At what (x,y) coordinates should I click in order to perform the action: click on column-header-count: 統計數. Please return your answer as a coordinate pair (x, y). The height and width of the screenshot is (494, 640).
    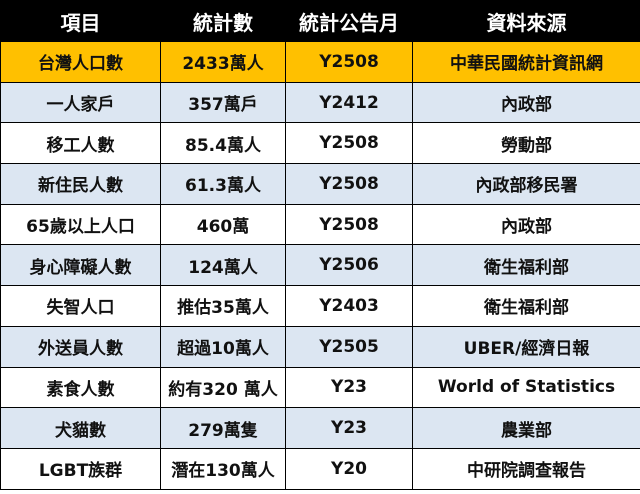
    Looking at the image, I should click on (223, 21).